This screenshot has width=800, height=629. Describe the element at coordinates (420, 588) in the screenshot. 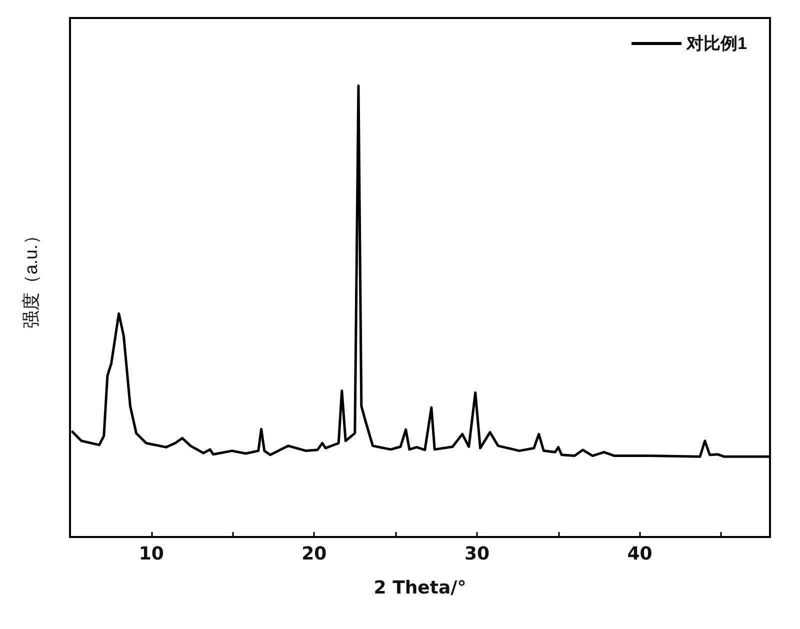

I see `x-axis-title: 2 Theta/°` at that location.